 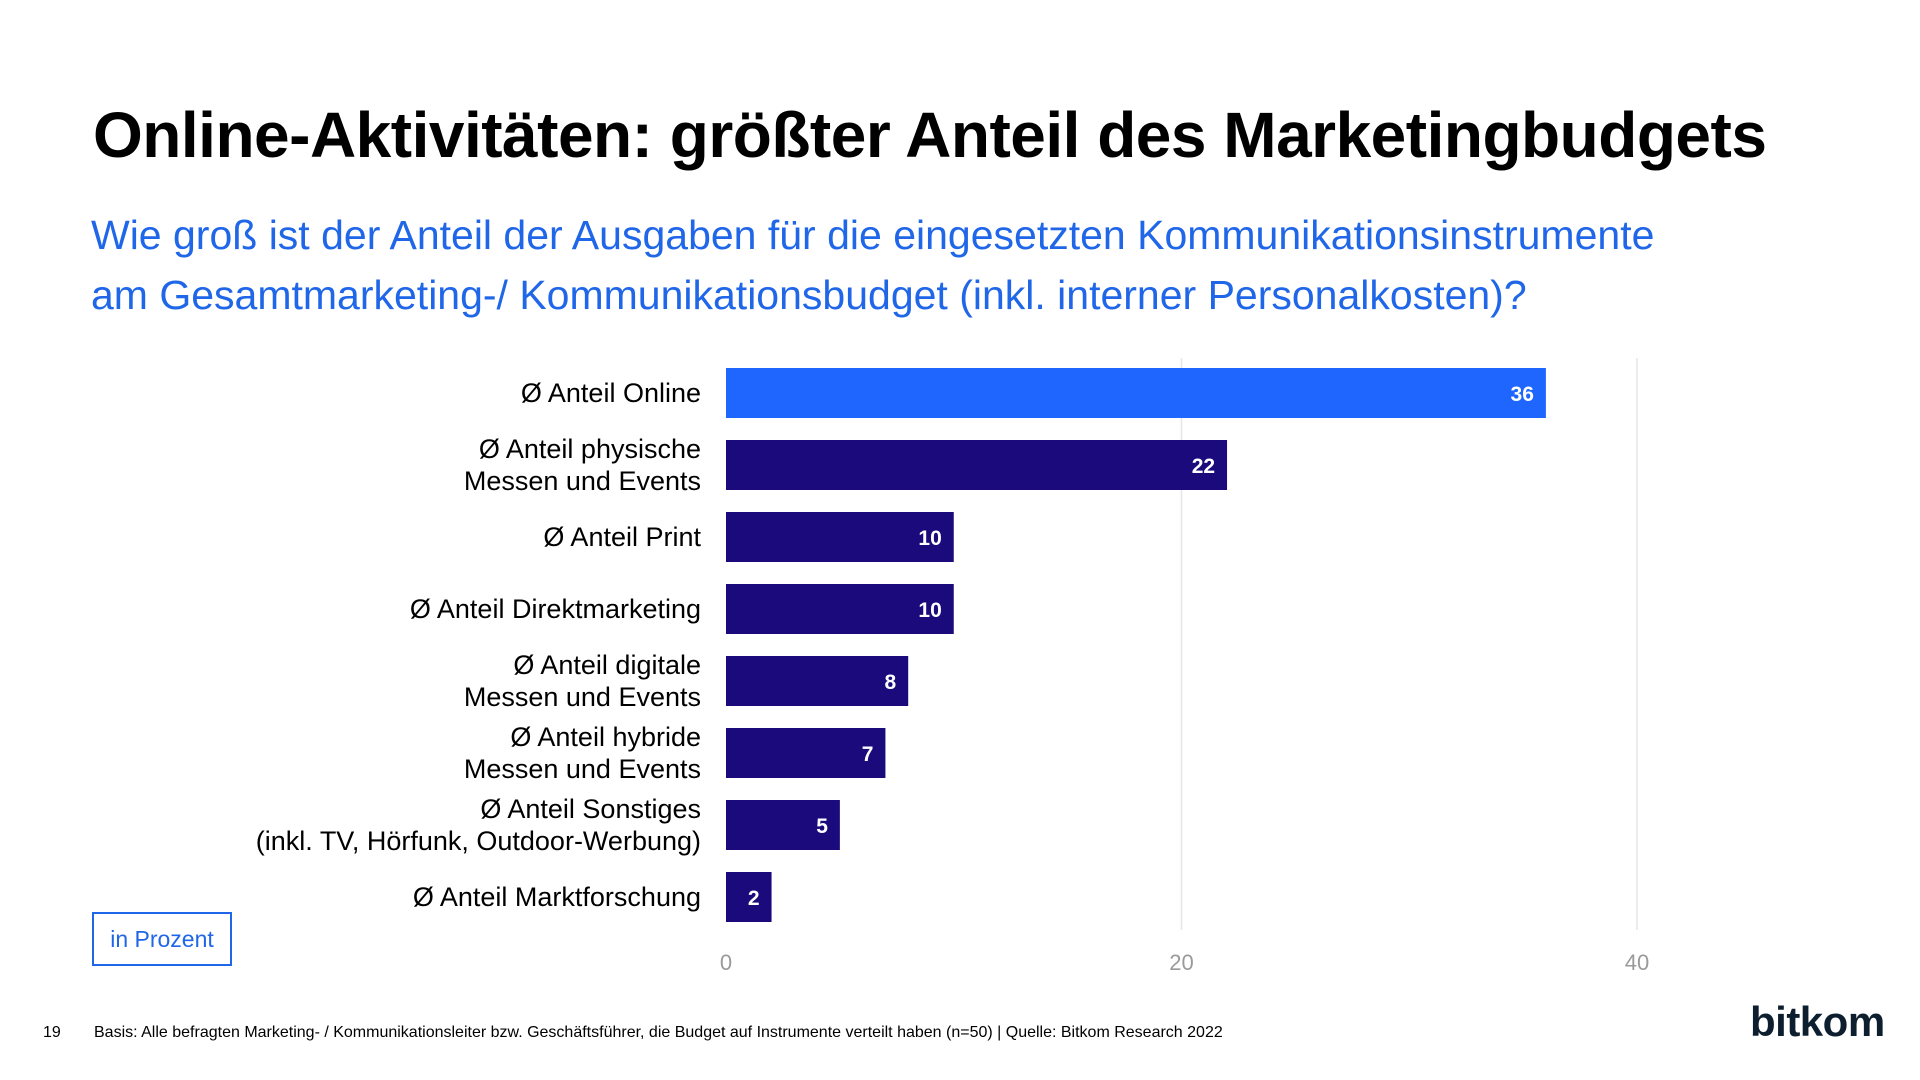 What do you see at coordinates (607, 665) in the screenshot?
I see `category-label-4-line-0: Ø Anteil digitale` at bounding box center [607, 665].